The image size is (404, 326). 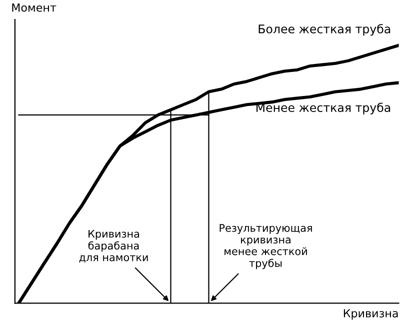 What do you see at coordinates (324, 30) in the screenshot?
I see `series-label: Более жесткая труба` at bounding box center [324, 30].